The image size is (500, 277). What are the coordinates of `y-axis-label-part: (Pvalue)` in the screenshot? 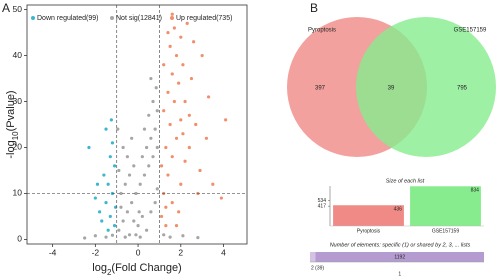 It's located at (11, 110).